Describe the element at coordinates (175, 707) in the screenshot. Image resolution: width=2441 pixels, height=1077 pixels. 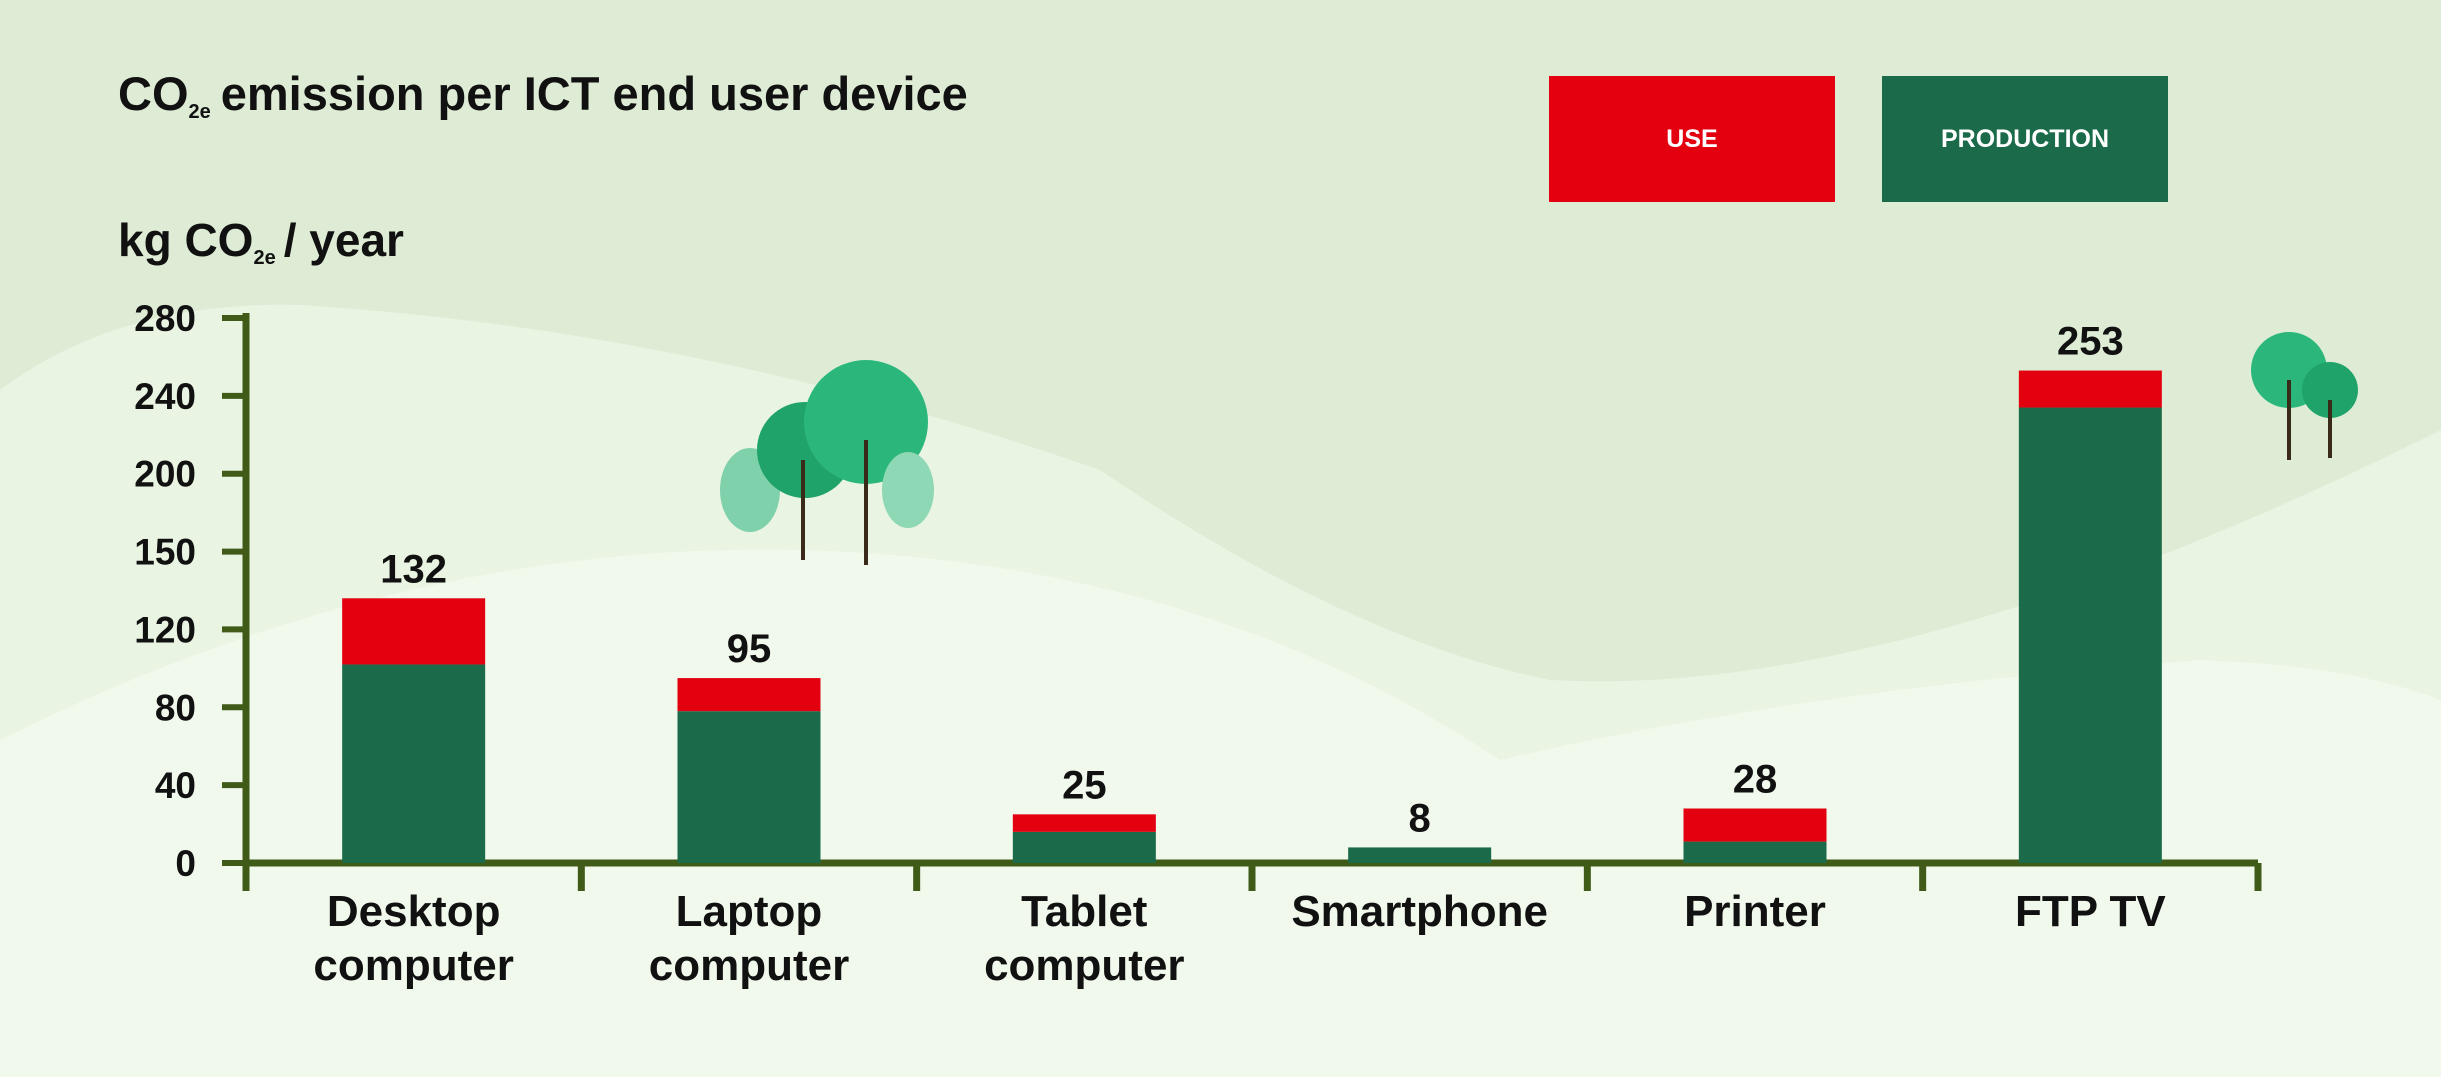
I see `y-tick-label: 80` at that location.